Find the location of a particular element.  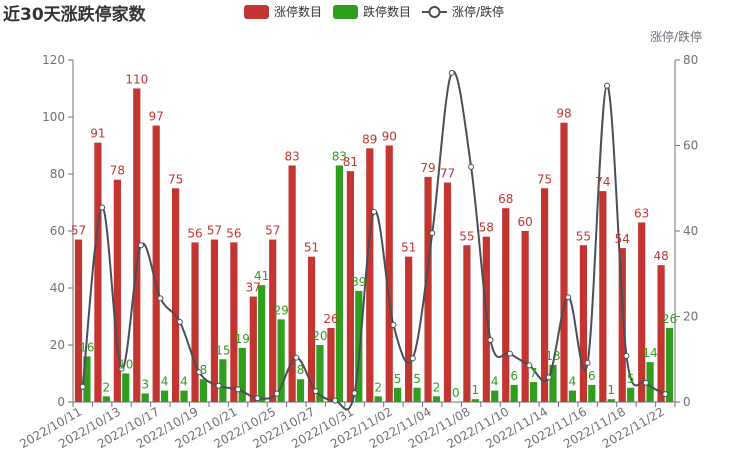

data-label-up: 26 is located at coordinates (330, 319).